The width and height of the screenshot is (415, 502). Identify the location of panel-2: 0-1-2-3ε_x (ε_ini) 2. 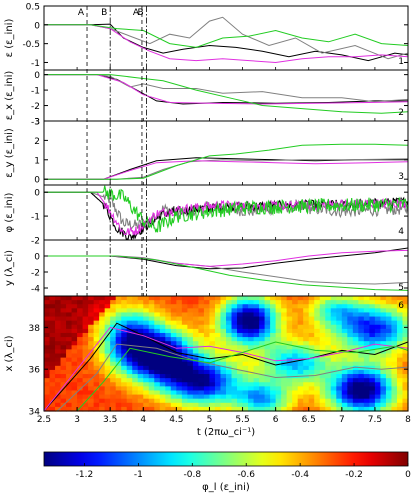
(206, 98).